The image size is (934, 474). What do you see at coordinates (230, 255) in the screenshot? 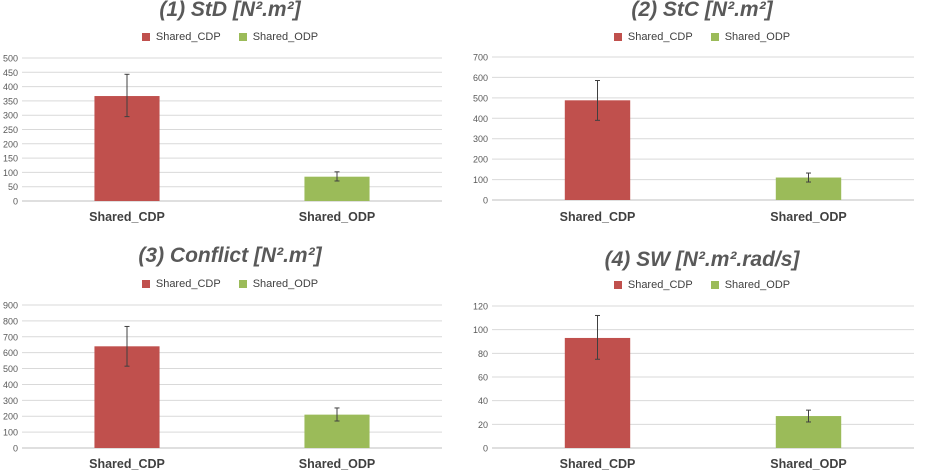
I see `chart-title: (3) Conflict [N².m²]` at bounding box center [230, 255].